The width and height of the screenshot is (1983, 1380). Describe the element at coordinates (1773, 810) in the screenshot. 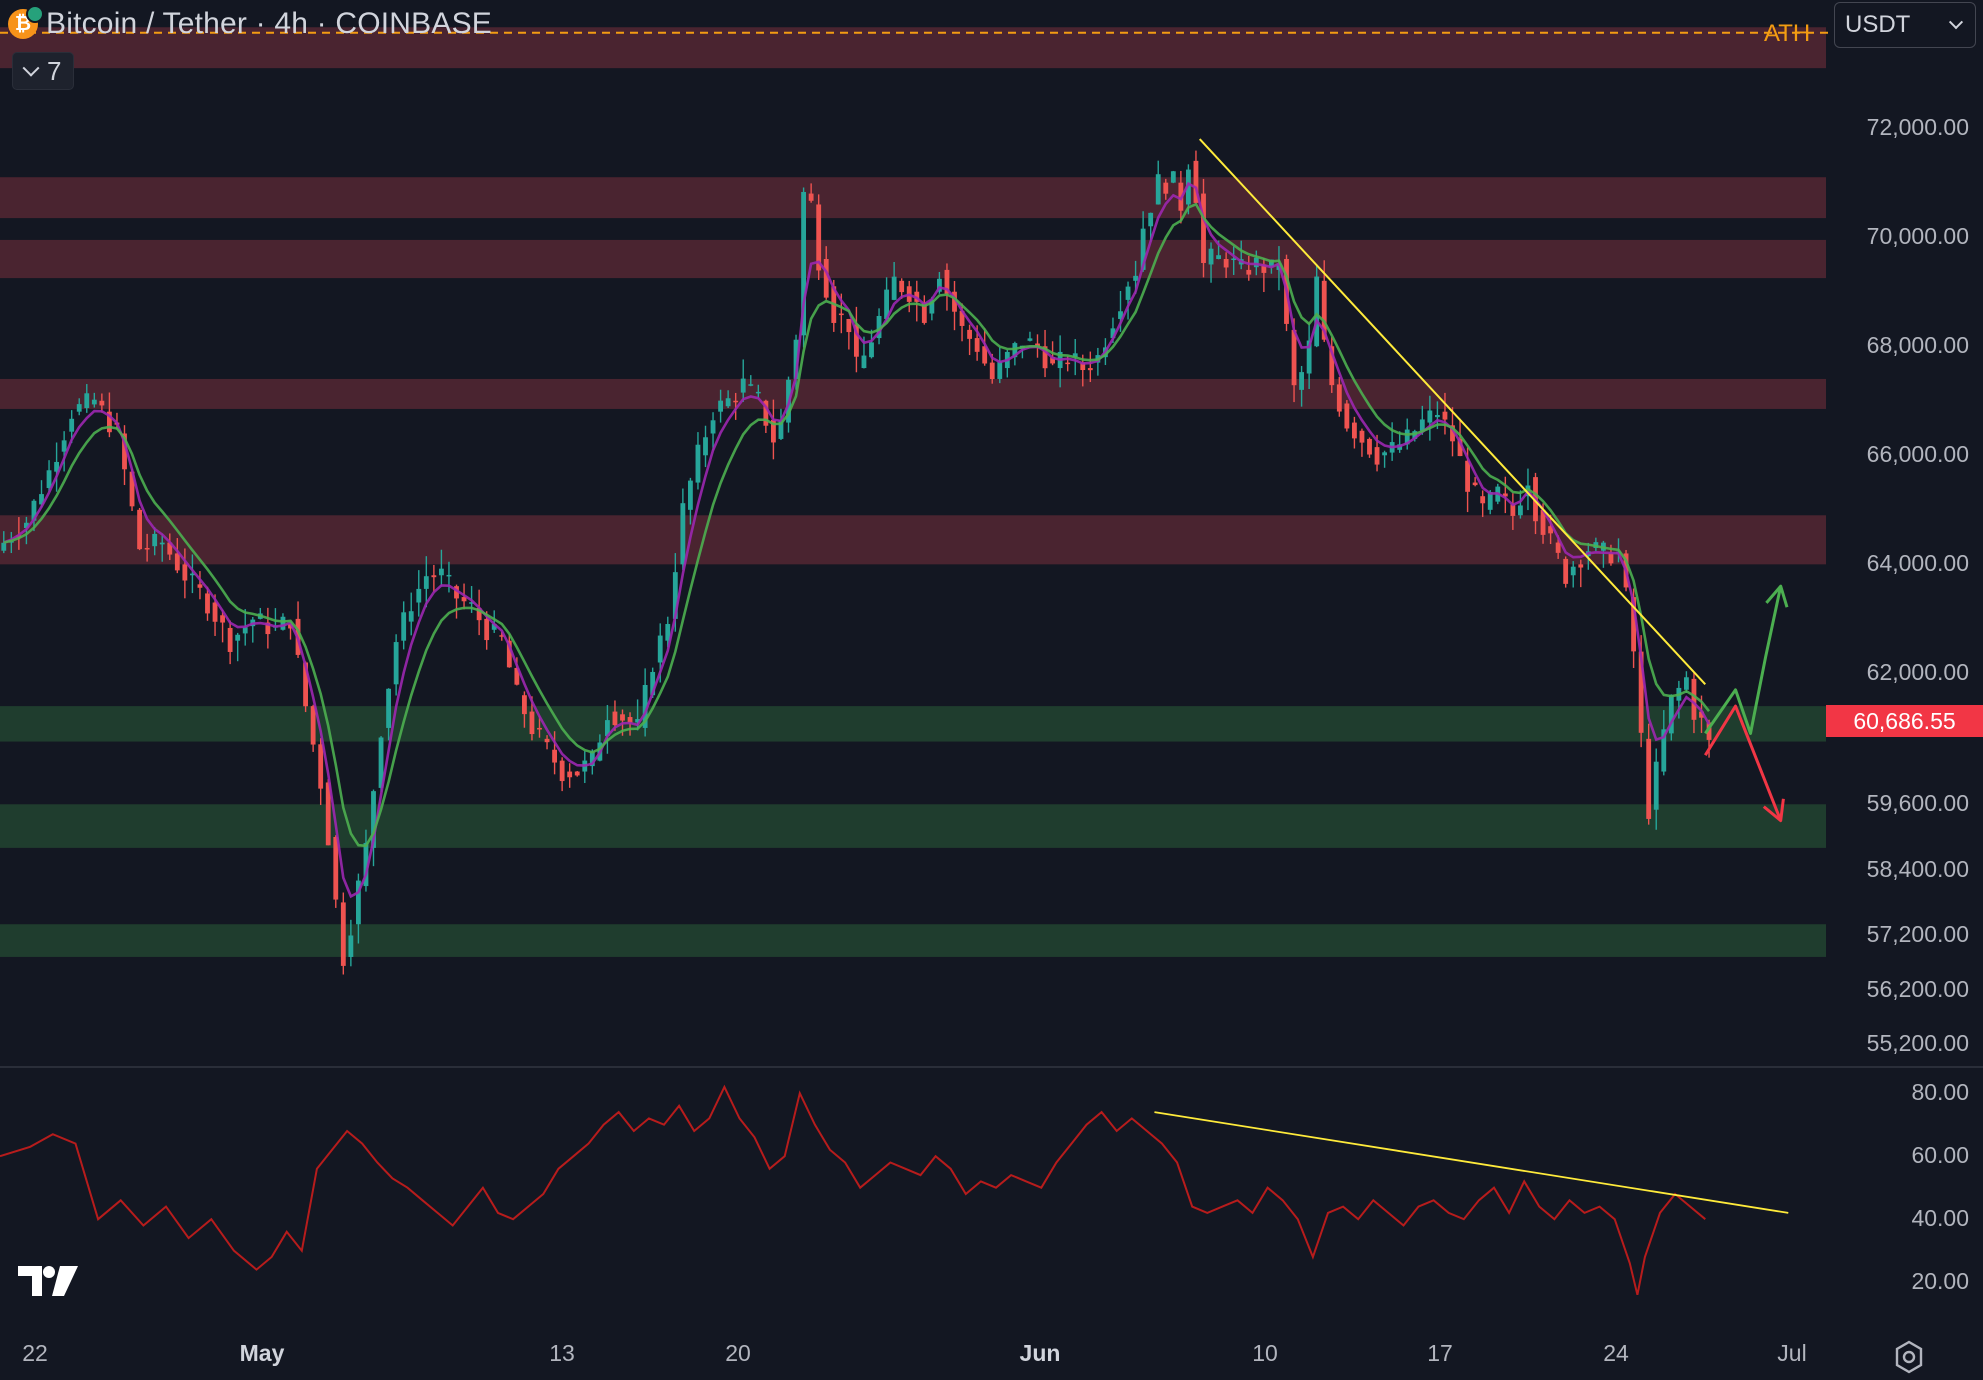

I see `projection-down-arrow-head` at that location.